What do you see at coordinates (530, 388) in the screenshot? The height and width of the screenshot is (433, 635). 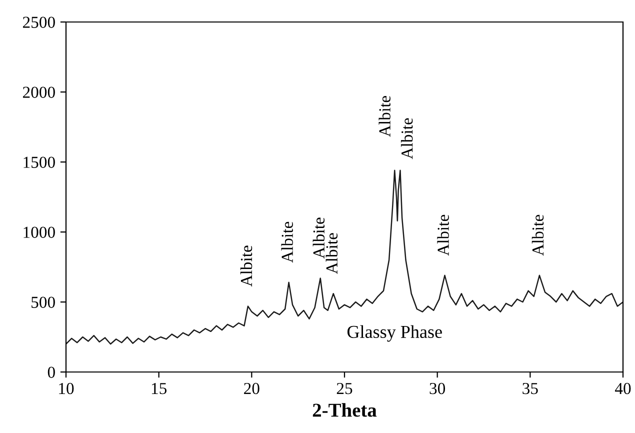 I see `x-tick-label: 35` at bounding box center [530, 388].